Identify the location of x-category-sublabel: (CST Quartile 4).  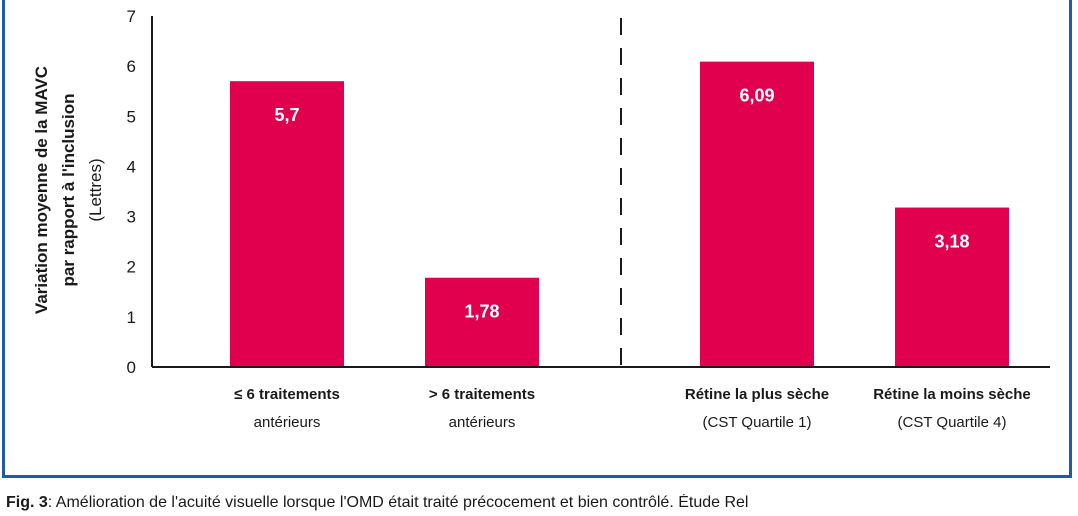
(952, 422).